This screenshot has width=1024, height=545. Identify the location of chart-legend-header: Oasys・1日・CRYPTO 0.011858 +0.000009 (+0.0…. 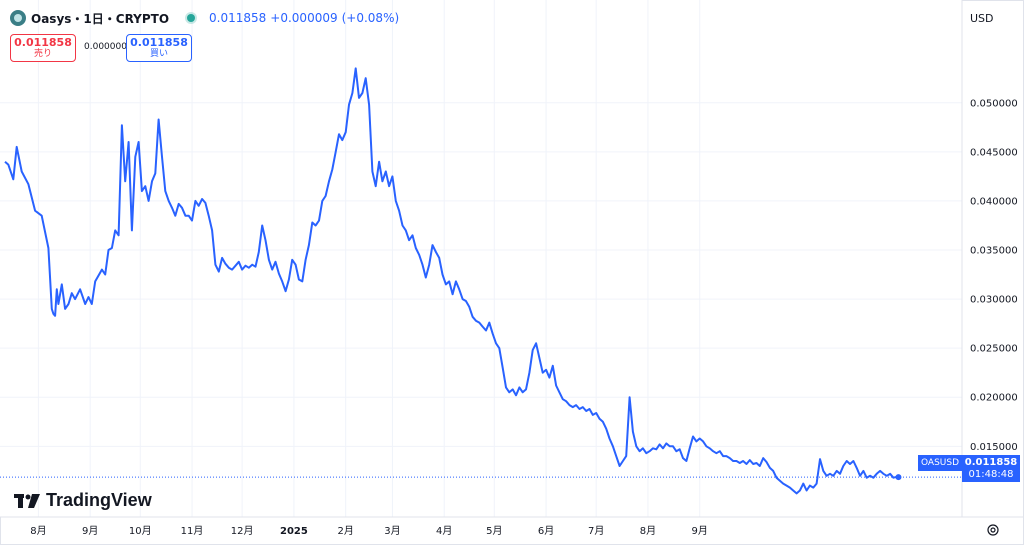
(204, 18).